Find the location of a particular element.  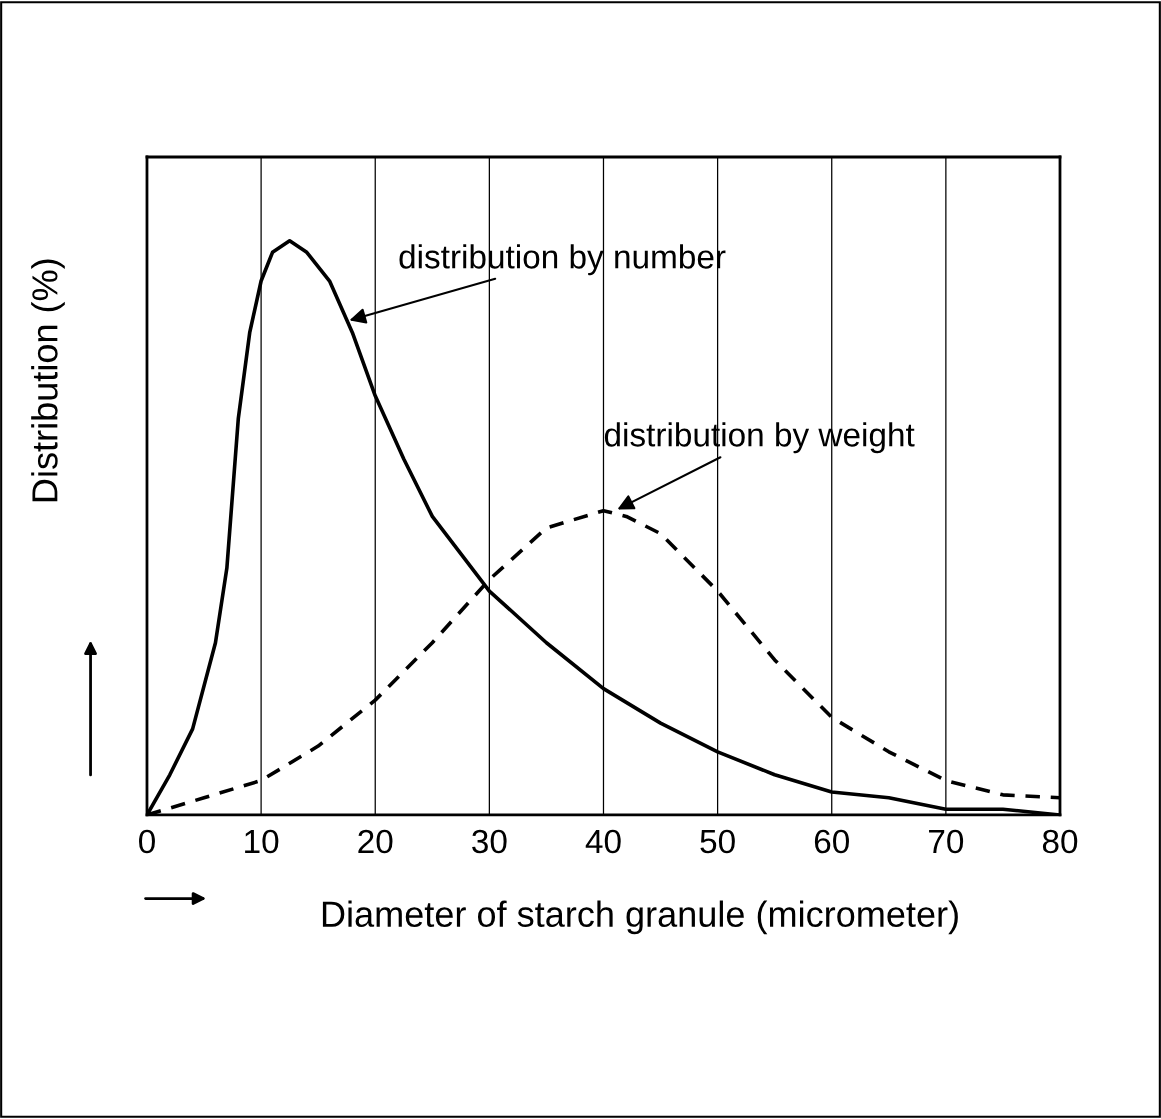

x-tick-label: 50 is located at coordinates (717, 841).